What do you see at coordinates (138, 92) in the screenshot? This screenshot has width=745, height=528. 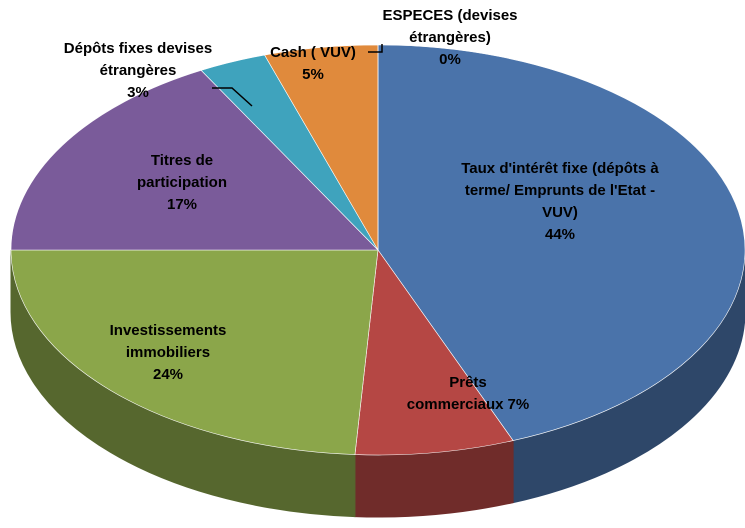 I see `slice-value: 3%` at bounding box center [138, 92].